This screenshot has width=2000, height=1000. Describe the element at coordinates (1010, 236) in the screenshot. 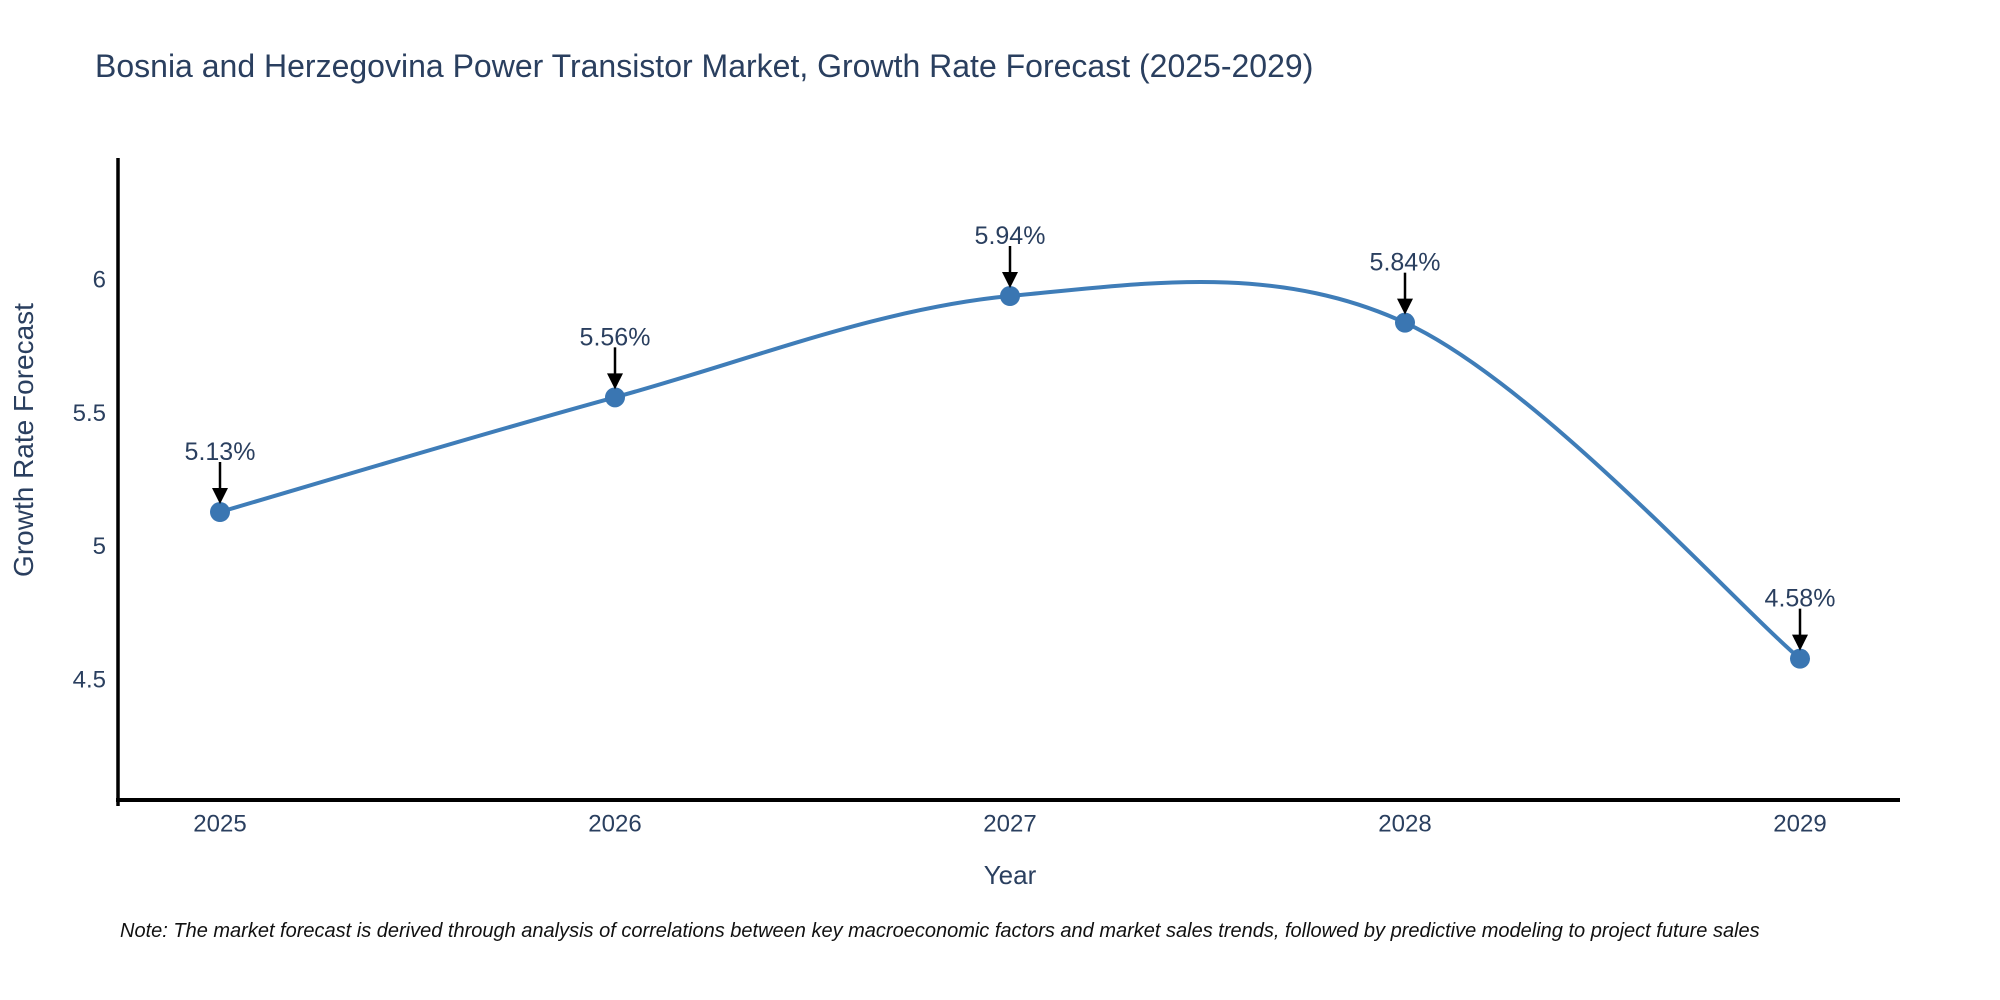

I see `point-value-label: 5.94%` at that location.